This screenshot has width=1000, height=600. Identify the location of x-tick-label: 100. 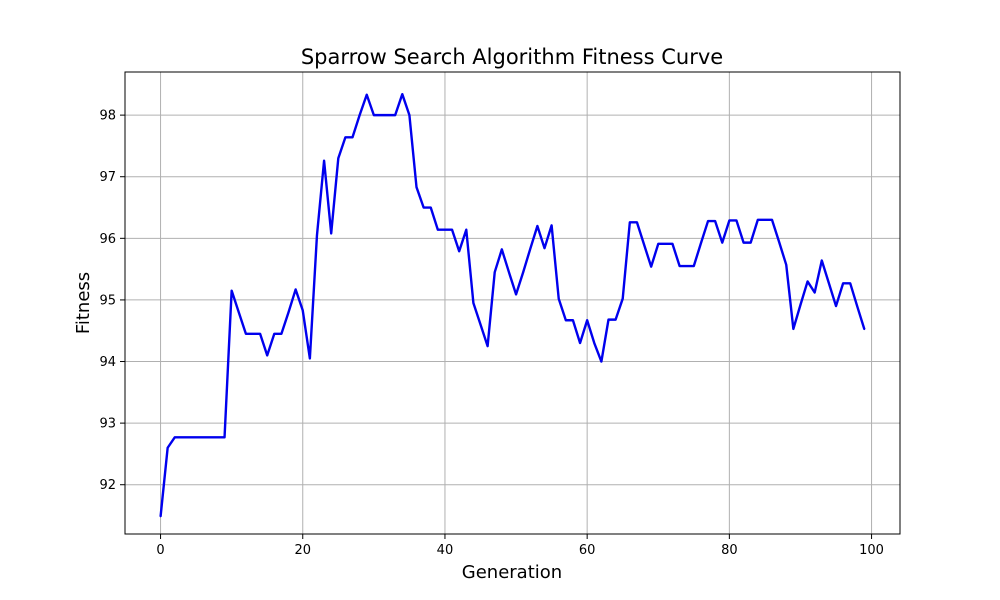
(871, 550).